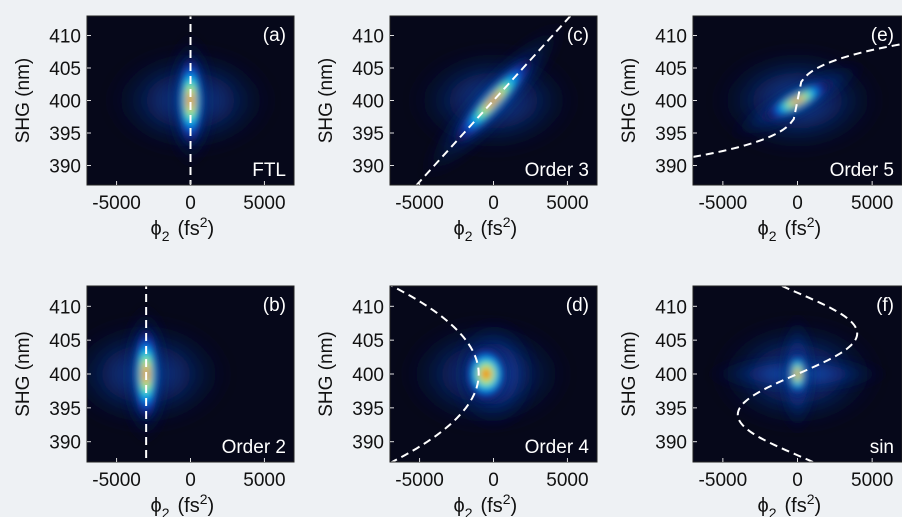  What do you see at coordinates (578, 35) in the screenshot?
I see `panel-label: (c)` at bounding box center [578, 35].